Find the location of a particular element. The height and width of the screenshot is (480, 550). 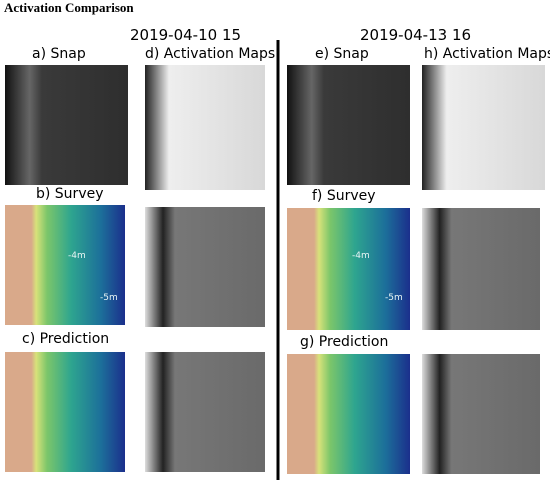

panel-label: c) Prediction is located at coordinates (65, 339).